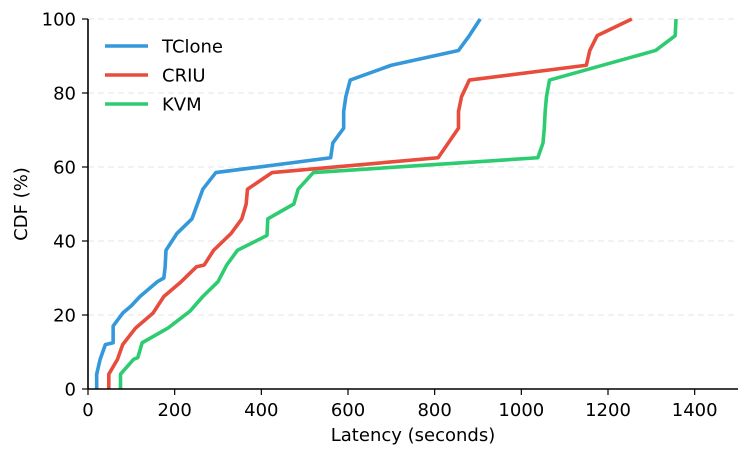 This screenshot has height=457, width=750. Describe the element at coordinates (521, 410) in the screenshot. I see `x-tick-label-1000: 1000` at that location.